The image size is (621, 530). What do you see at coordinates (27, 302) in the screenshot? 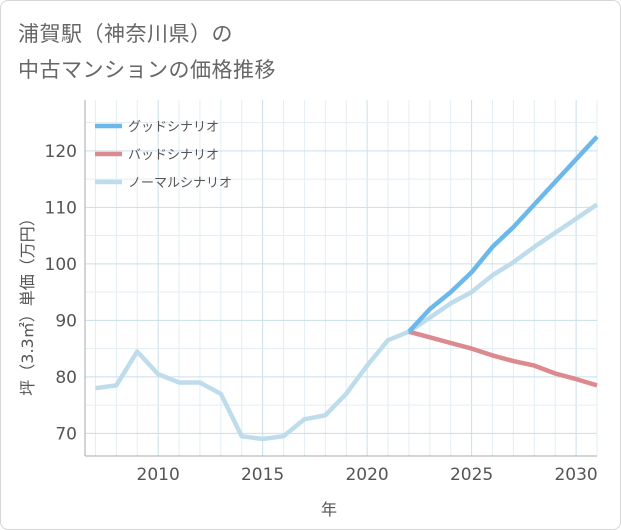
I see `y-axis-label: 坪（3.3㎡）単価（万円）` at bounding box center [27, 302].